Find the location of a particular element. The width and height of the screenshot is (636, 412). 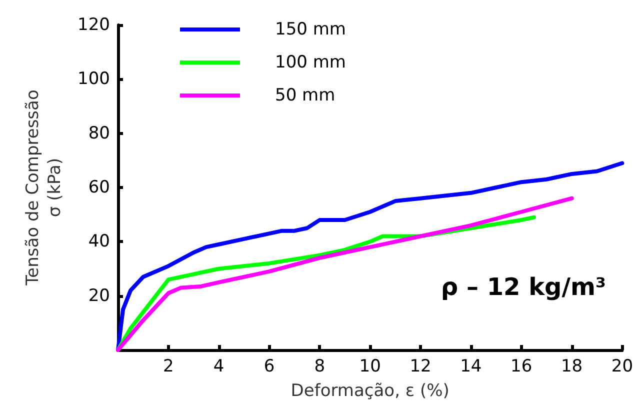

annotation: ρ – 12 kg/m³ is located at coordinates (523, 287).